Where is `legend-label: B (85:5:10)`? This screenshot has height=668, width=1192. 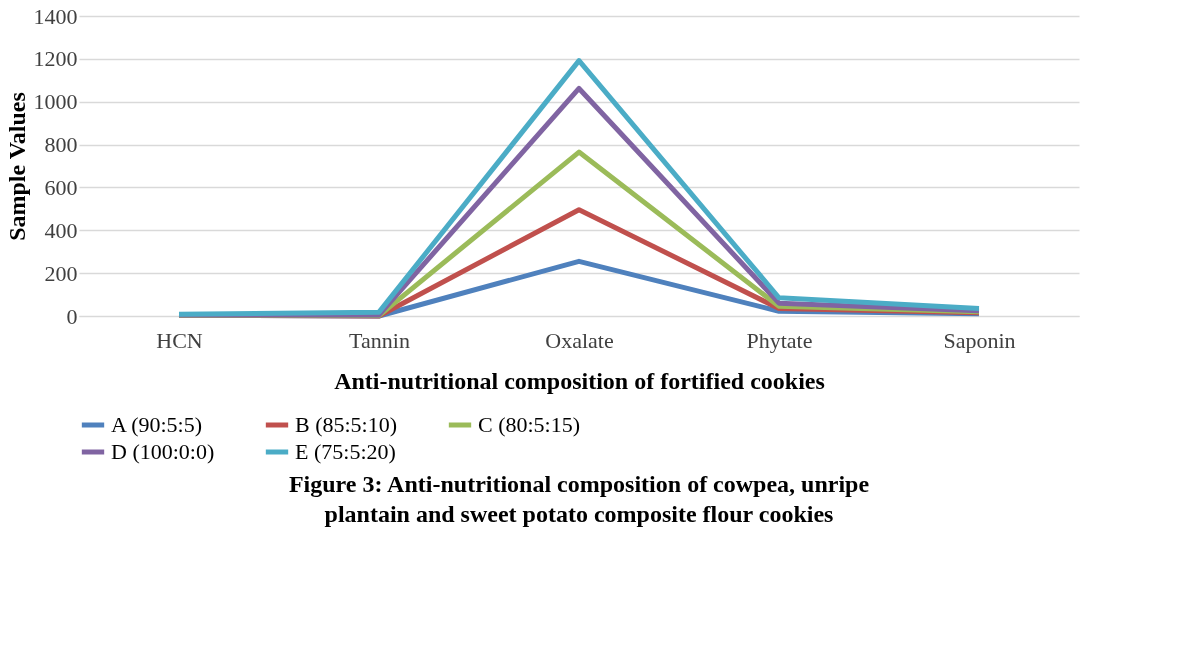
legend-label: B (85:5:10) is located at coordinates (346, 424).